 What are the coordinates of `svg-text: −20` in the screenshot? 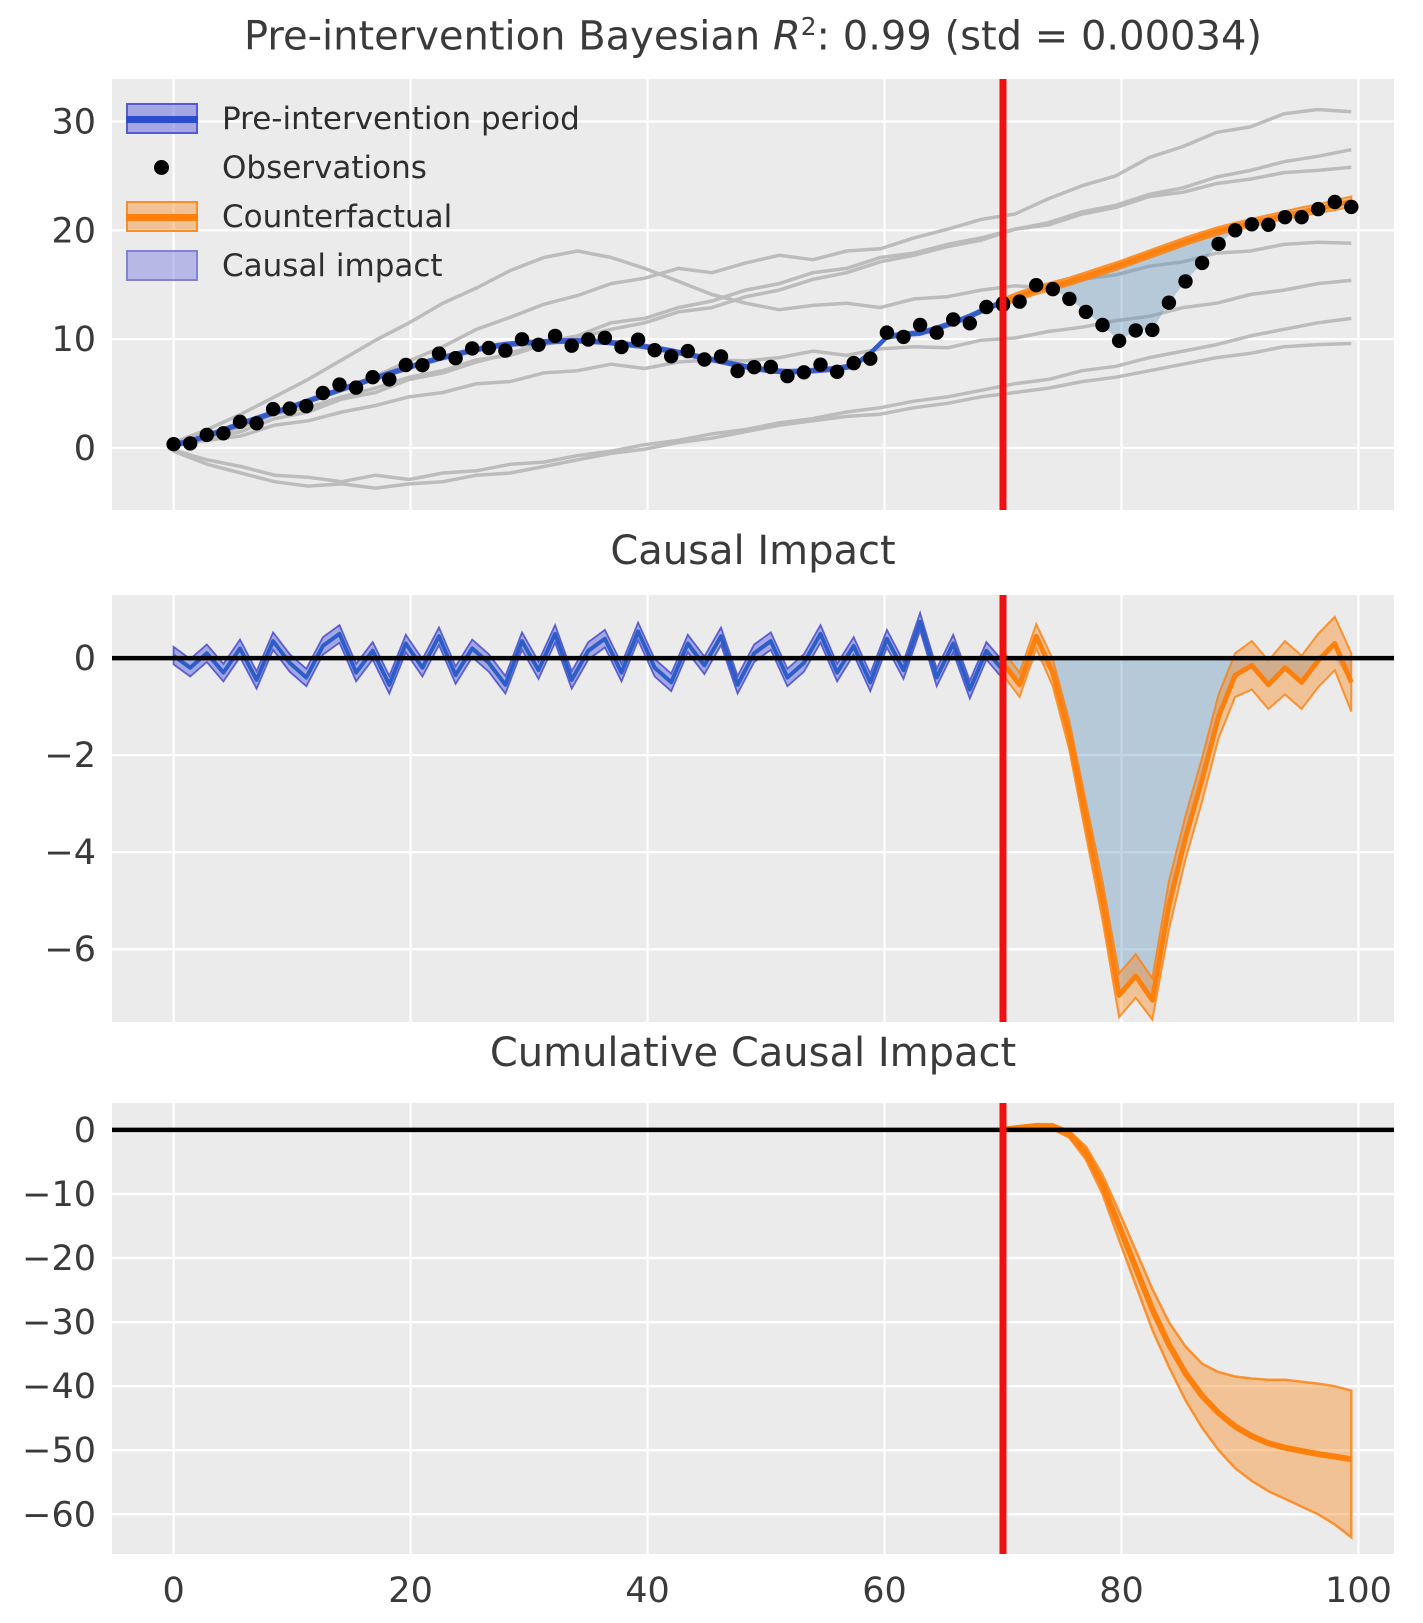 It's located at (59, 1259).